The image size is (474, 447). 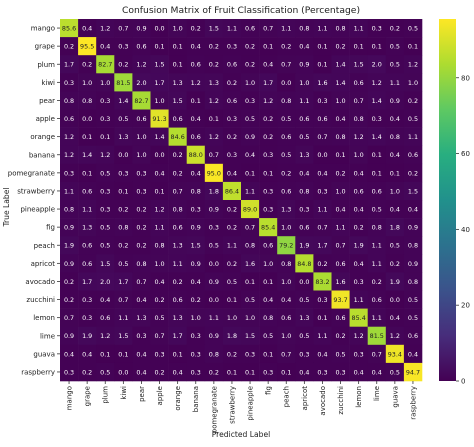 I want to click on cell-value-label: 1.2, so click(x=214, y=137).